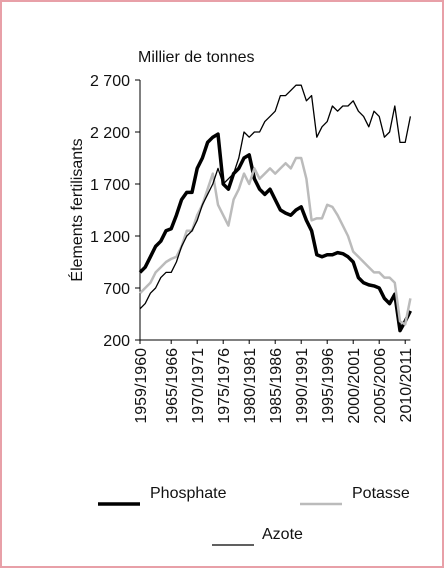  I want to click on x-tick-label: 1995/1996, so click(328, 386).